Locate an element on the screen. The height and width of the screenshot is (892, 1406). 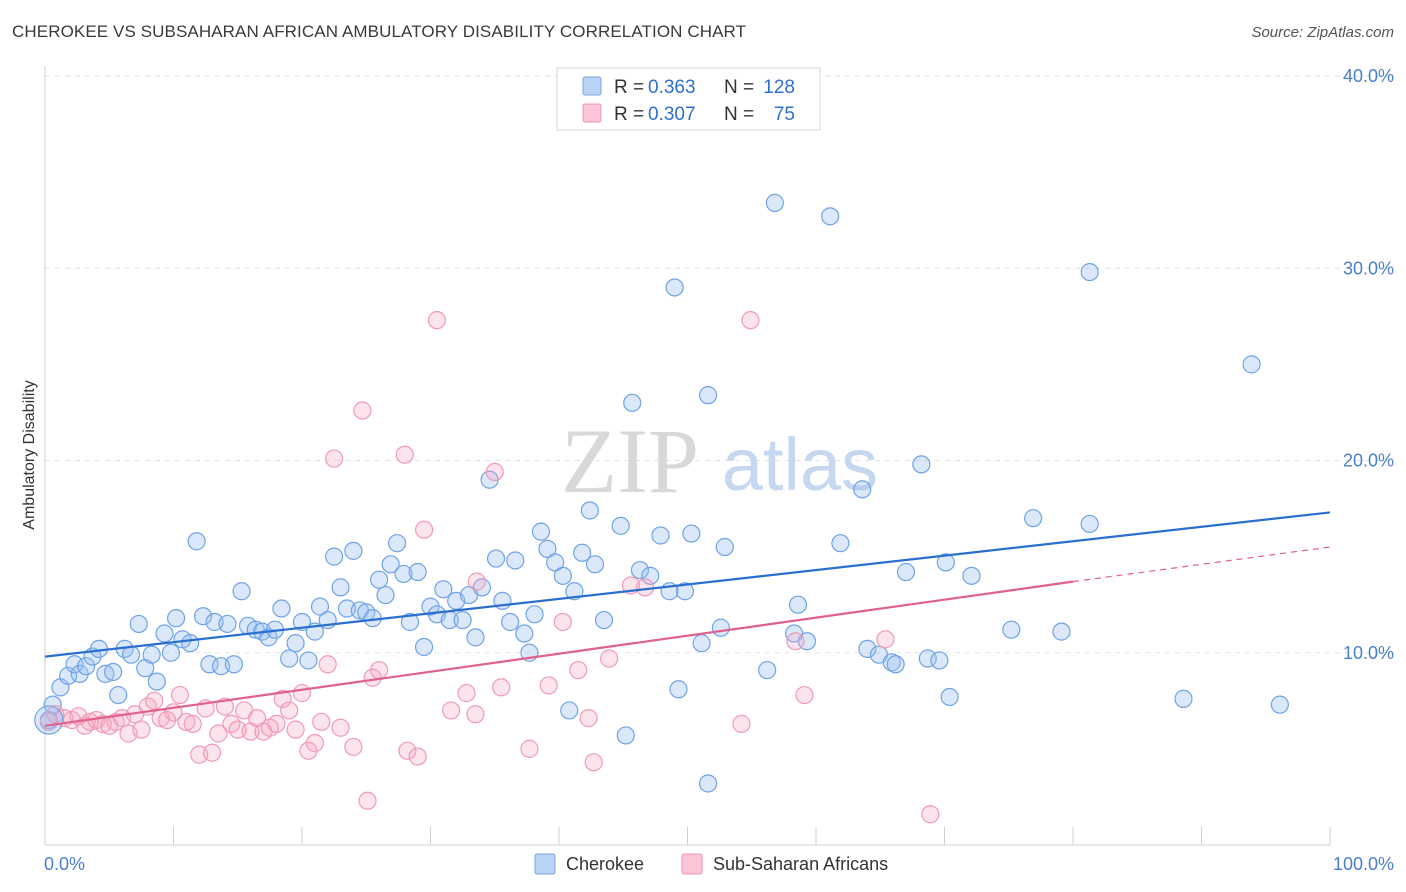
legend-n-value-1: 128 is located at coordinates (779, 87).